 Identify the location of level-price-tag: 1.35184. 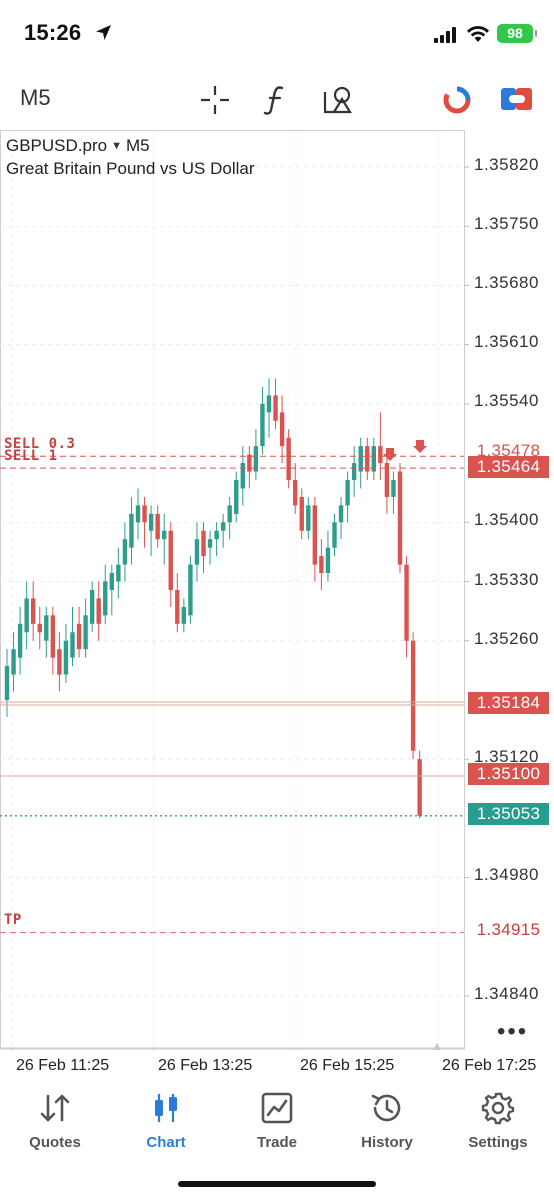
(508, 703).